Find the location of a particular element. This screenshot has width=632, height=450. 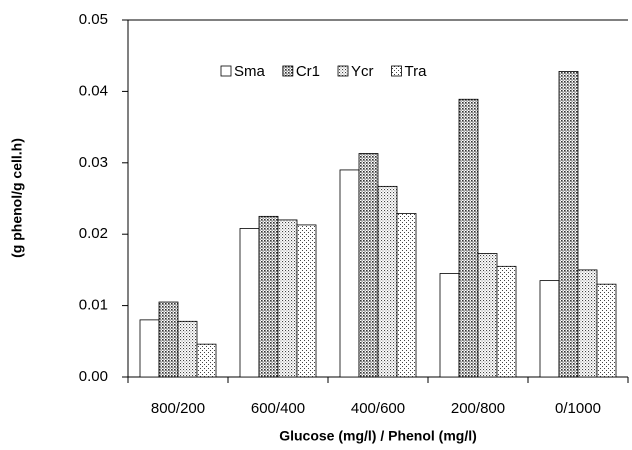

y-tick-label: 0.02 is located at coordinates (93, 233).